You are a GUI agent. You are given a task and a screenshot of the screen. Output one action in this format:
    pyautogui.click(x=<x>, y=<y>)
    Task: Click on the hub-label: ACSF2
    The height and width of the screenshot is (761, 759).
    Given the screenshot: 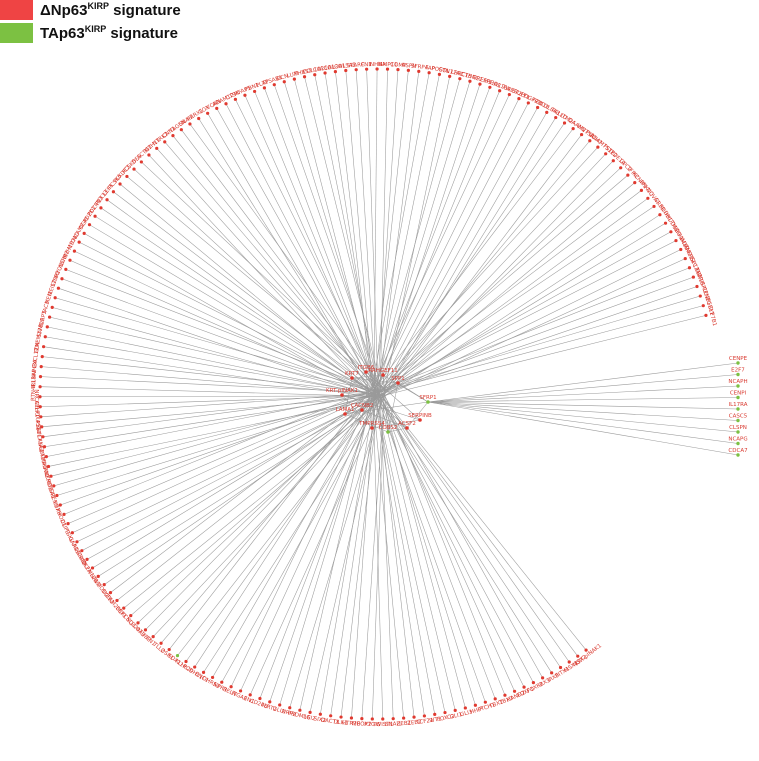 What is the action you would take?
    pyautogui.click(x=407, y=424)
    